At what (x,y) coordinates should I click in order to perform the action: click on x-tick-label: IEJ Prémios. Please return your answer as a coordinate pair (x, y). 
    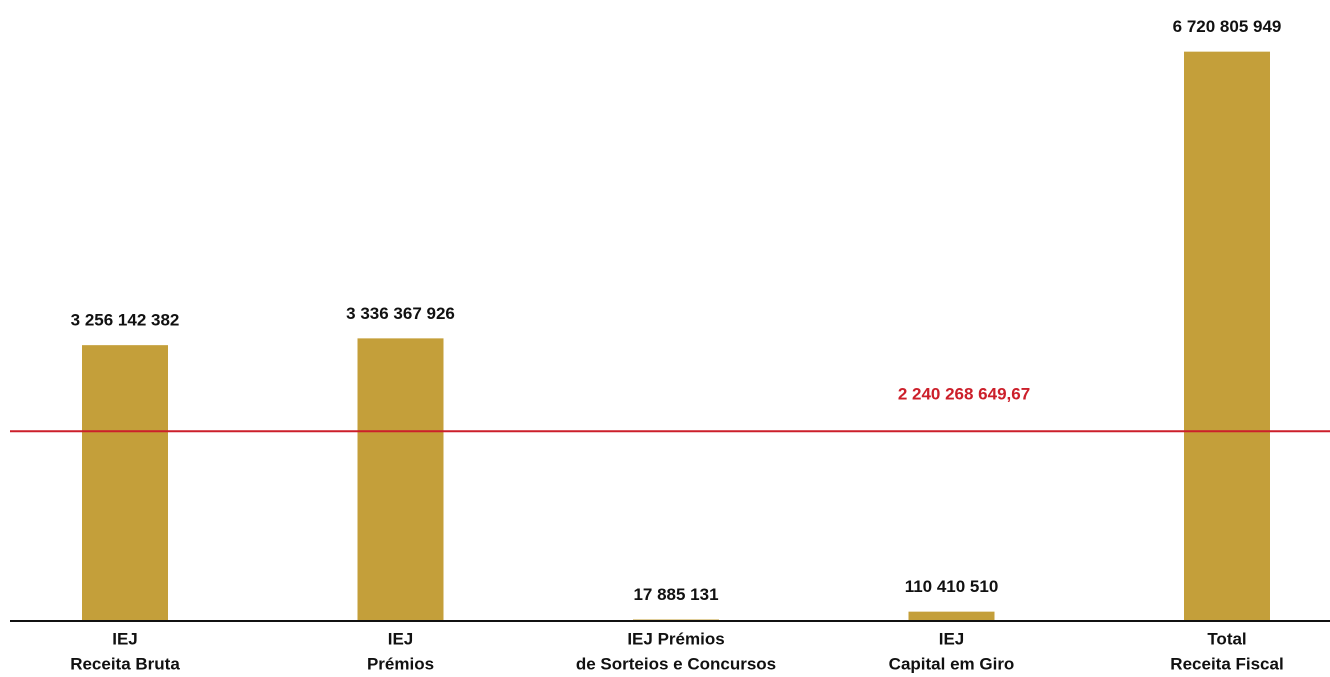
    Looking at the image, I should click on (675, 638).